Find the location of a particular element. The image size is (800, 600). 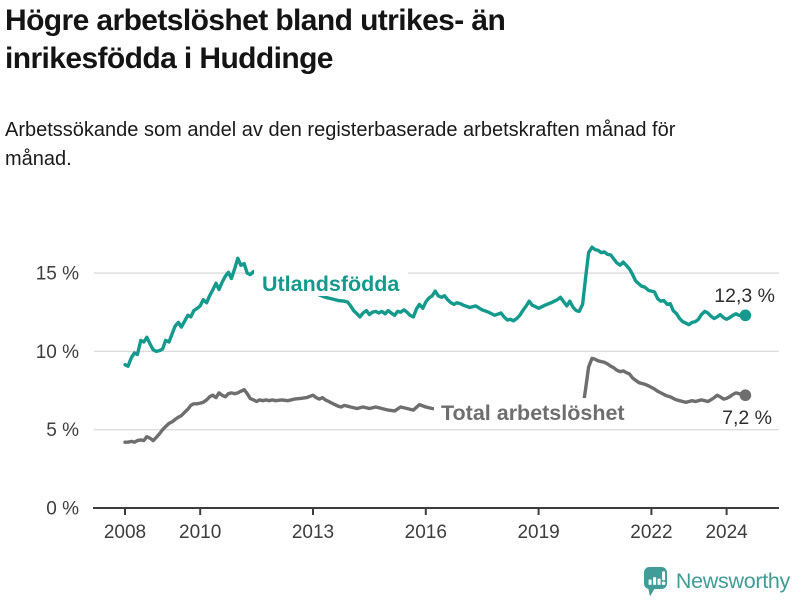

x-tick-label: 2016 is located at coordinates (426, 532).